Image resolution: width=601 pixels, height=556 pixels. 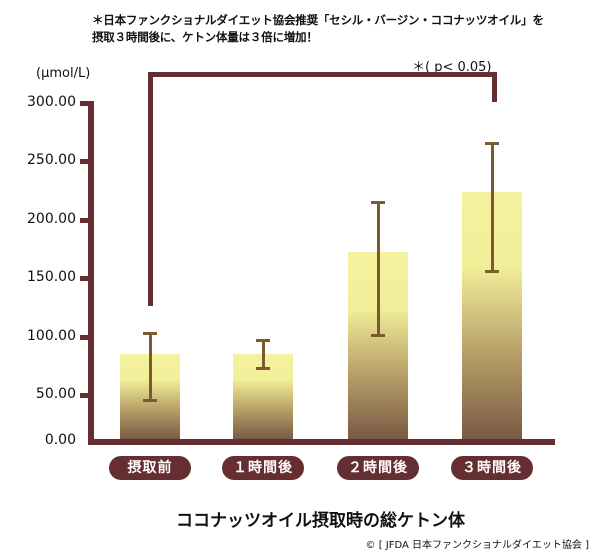 I want to click on significance-bracket-top, so click(x=322, y=74).